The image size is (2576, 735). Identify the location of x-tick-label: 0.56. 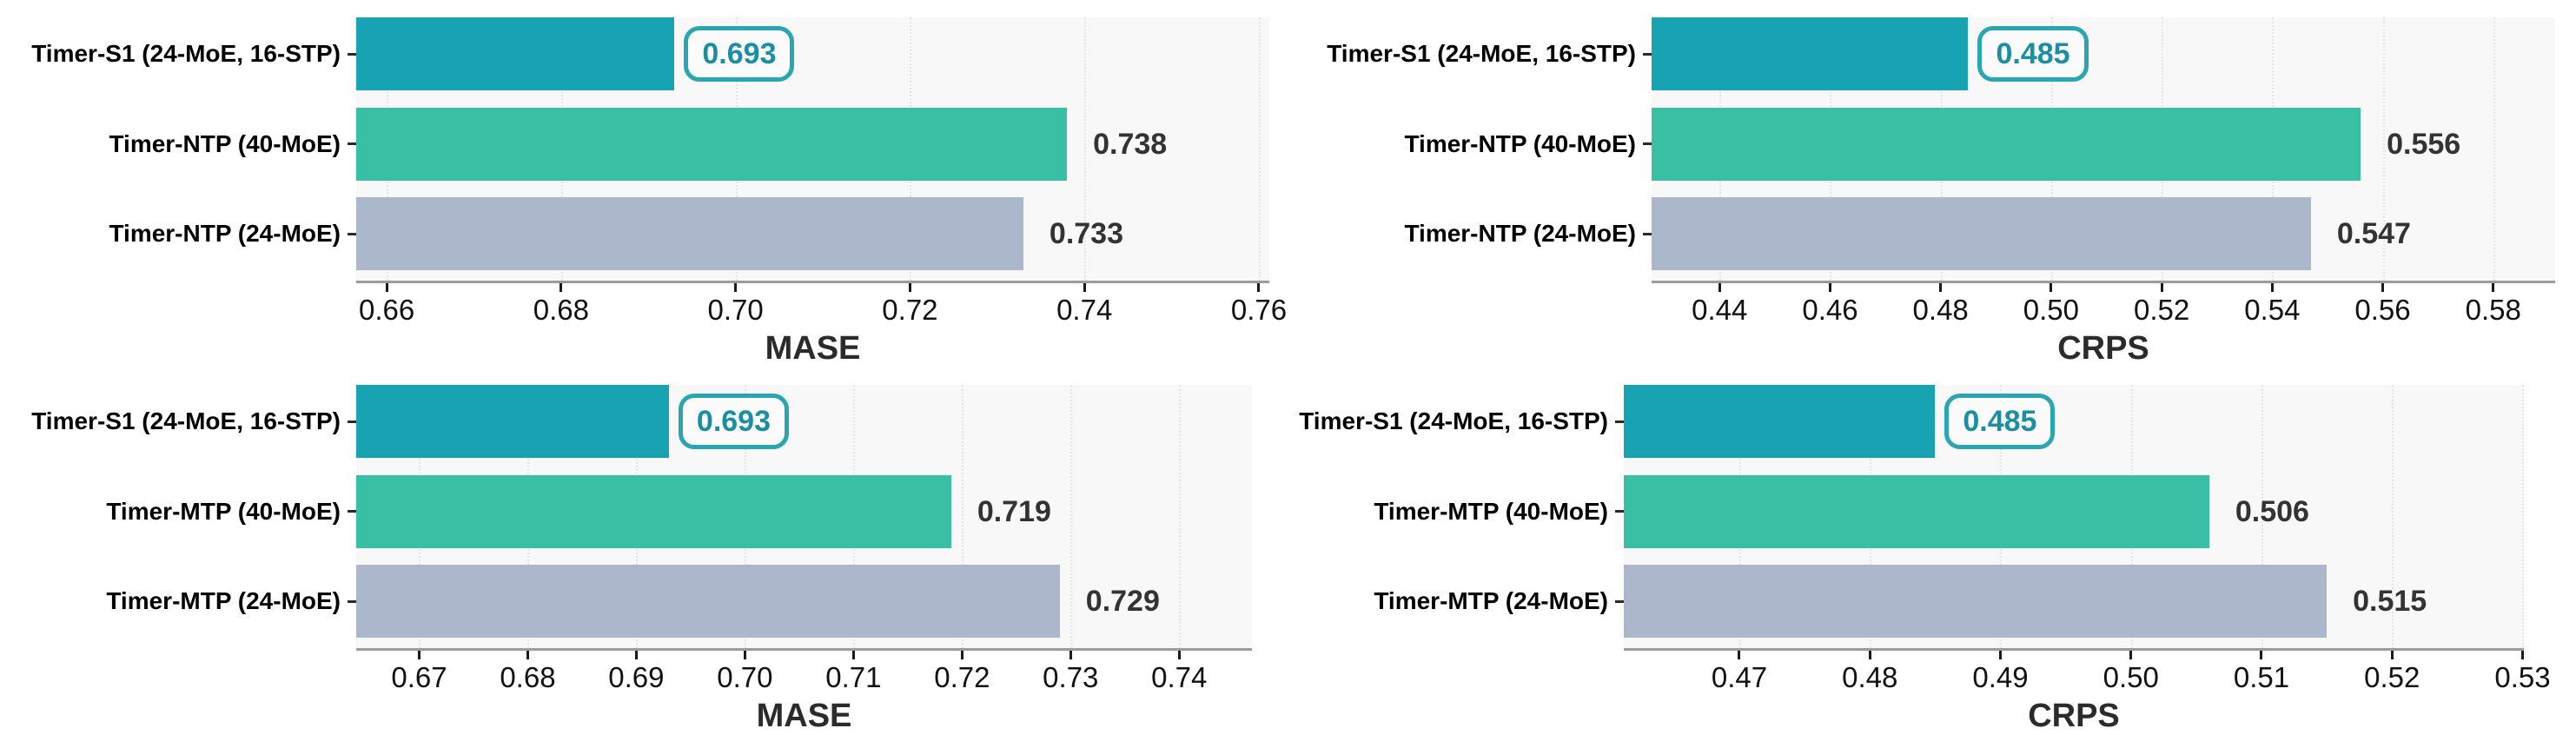
(2382, 310).